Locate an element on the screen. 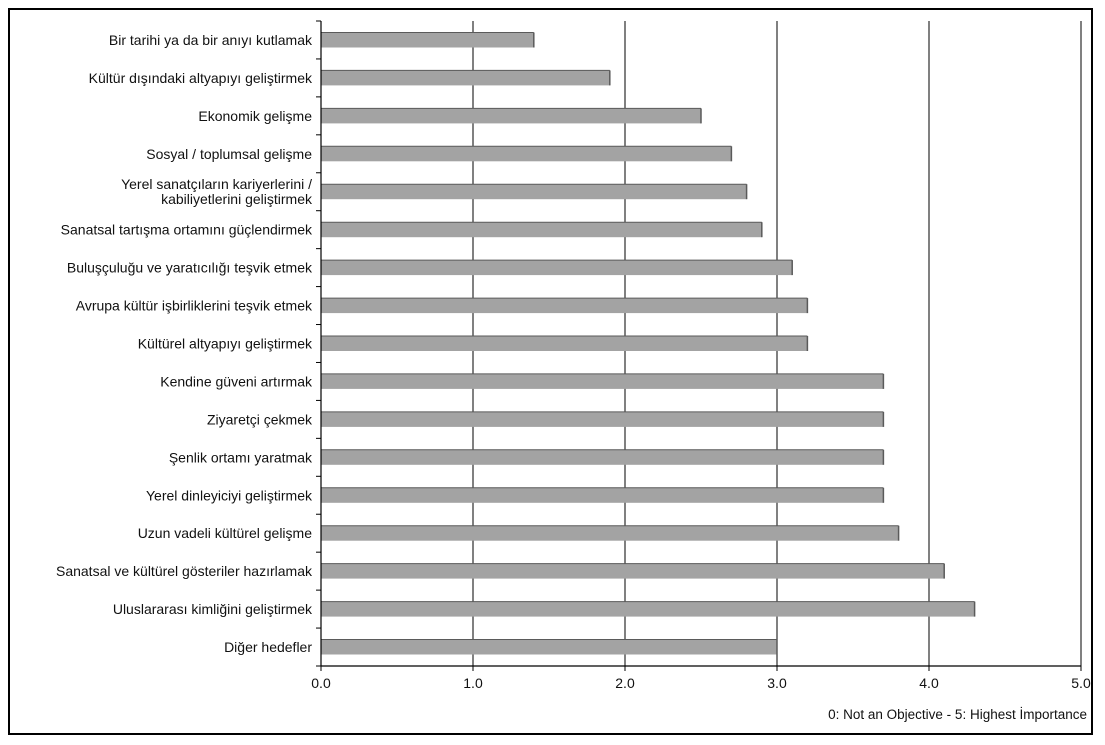 The image size is (1105, 745). x-tick-label: 2.0 is located at coordinates (625, 683).